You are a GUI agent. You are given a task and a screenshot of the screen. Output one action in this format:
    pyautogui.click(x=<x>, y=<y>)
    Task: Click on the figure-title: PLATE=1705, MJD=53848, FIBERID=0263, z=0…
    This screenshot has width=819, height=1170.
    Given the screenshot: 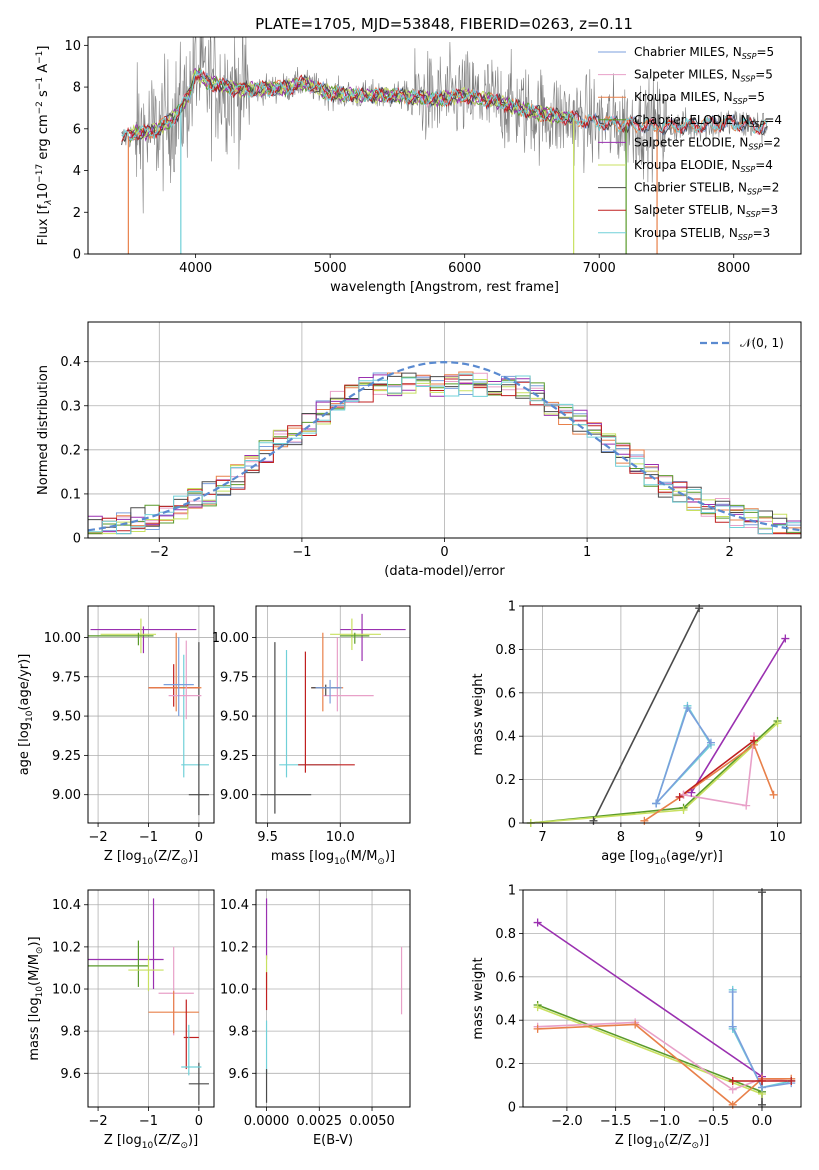 What is the action you would take?
    pyautogui.click(x=444, y=24)
    